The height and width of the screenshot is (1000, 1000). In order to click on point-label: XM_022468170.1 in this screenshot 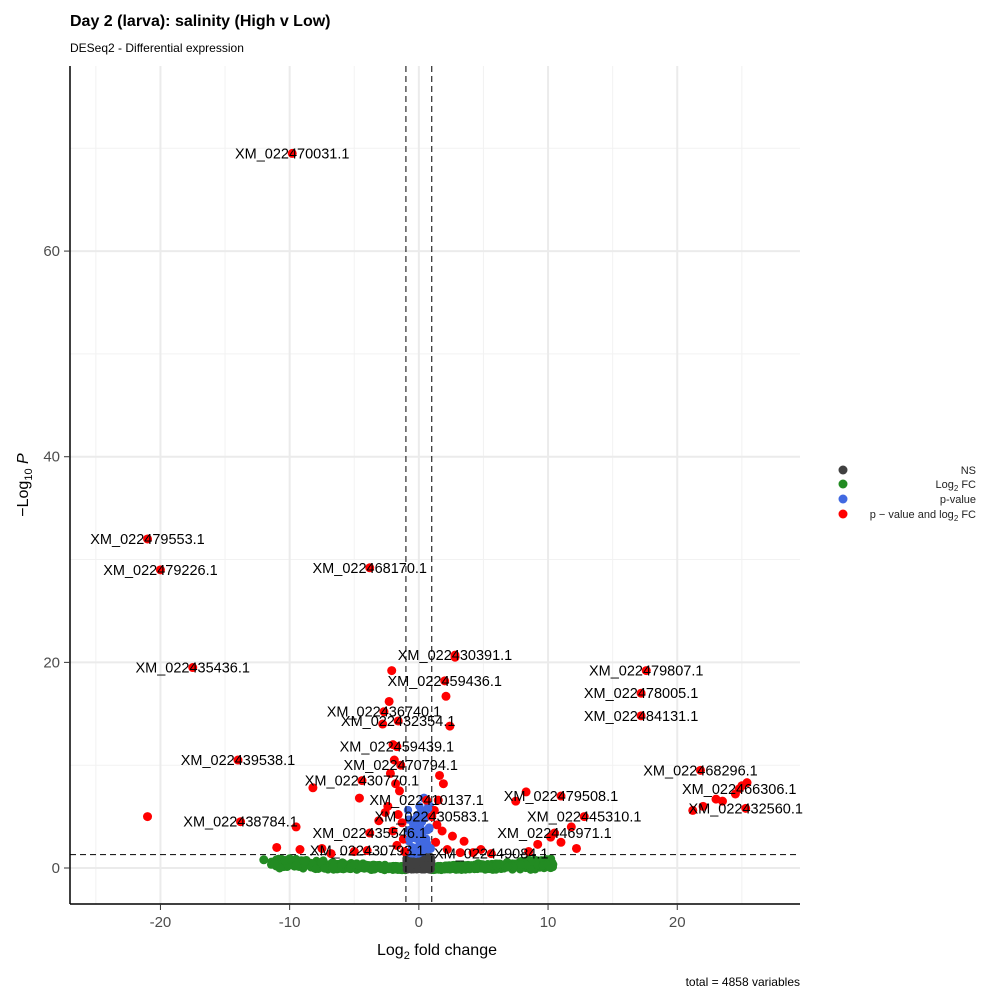, I will do `click(370, 569)`.